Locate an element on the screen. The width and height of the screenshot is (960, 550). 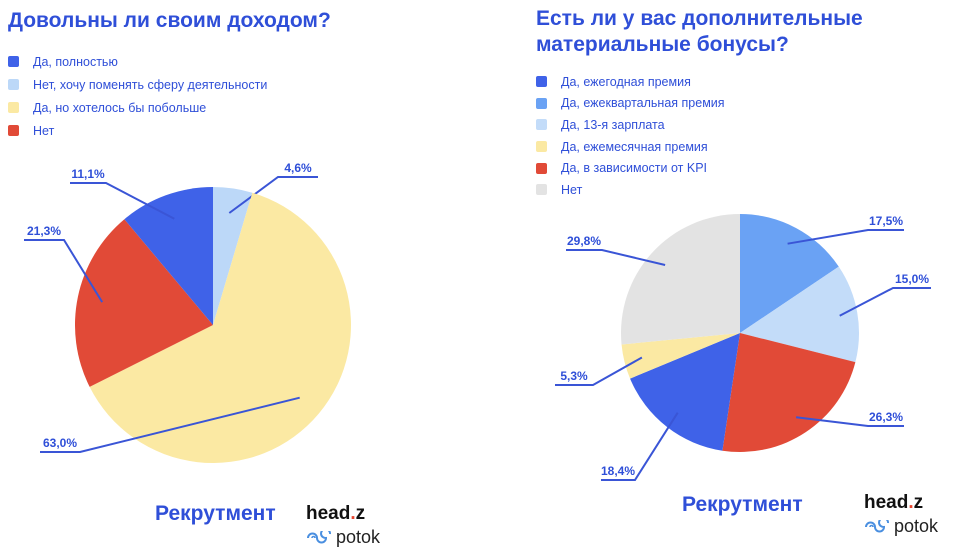
slice-value-label: 4,6% is located at coordinates (298, 168).